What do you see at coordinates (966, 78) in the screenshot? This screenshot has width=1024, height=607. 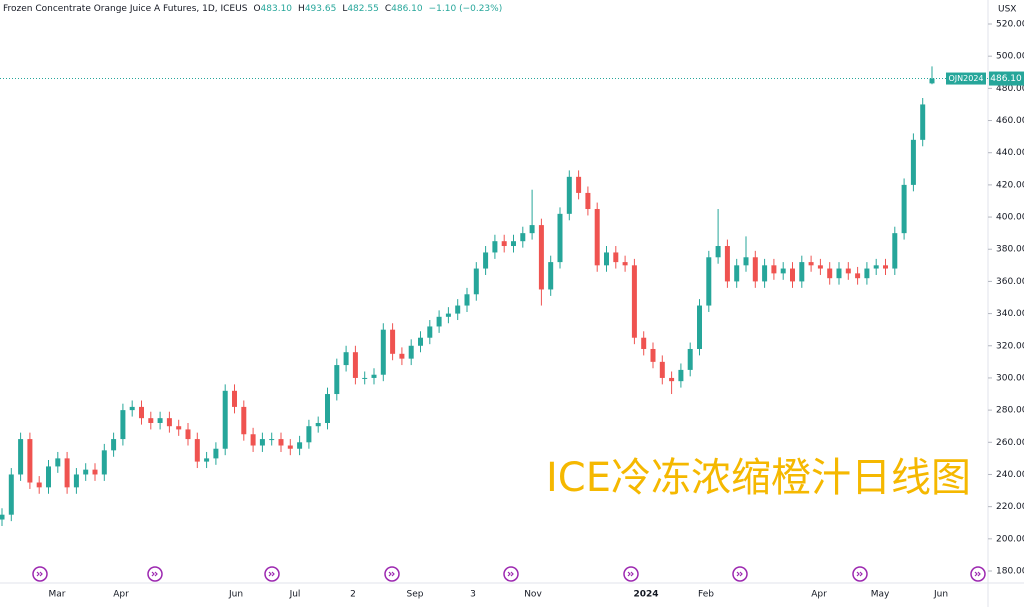 I see `symbol-tag-label: OJN2024` at bounding box center [966, 78].